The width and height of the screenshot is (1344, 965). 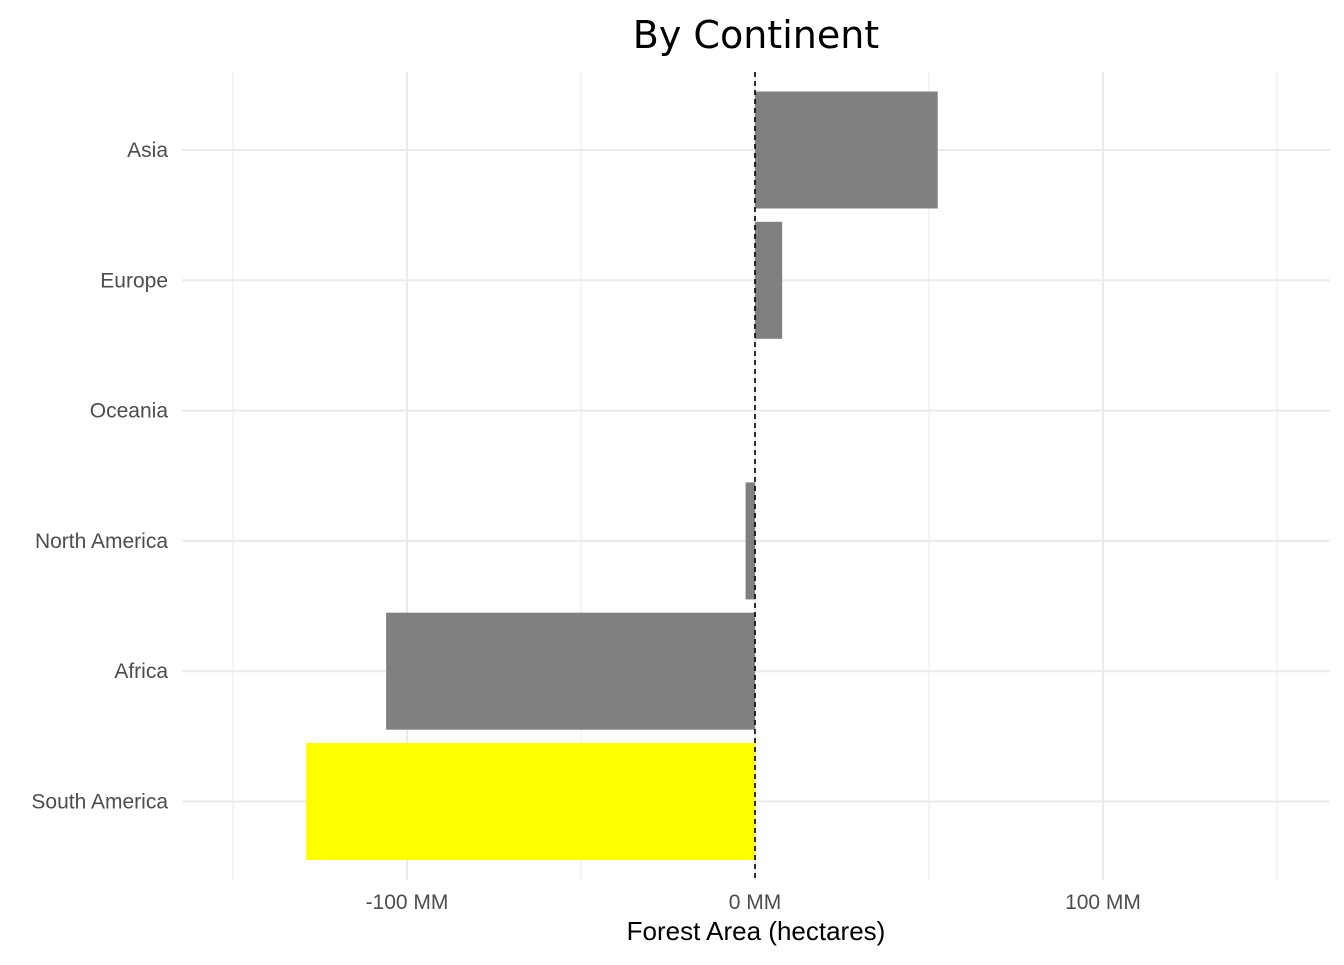 What do you see at coordinates (570, 671) in the screenshot?
I see `bar-africa` at bounding box center [570, 671].